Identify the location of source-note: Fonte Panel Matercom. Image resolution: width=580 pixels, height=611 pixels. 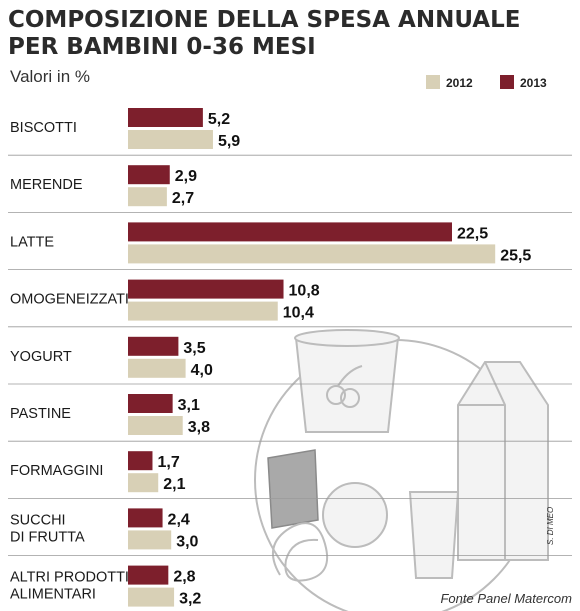
(506, 598).